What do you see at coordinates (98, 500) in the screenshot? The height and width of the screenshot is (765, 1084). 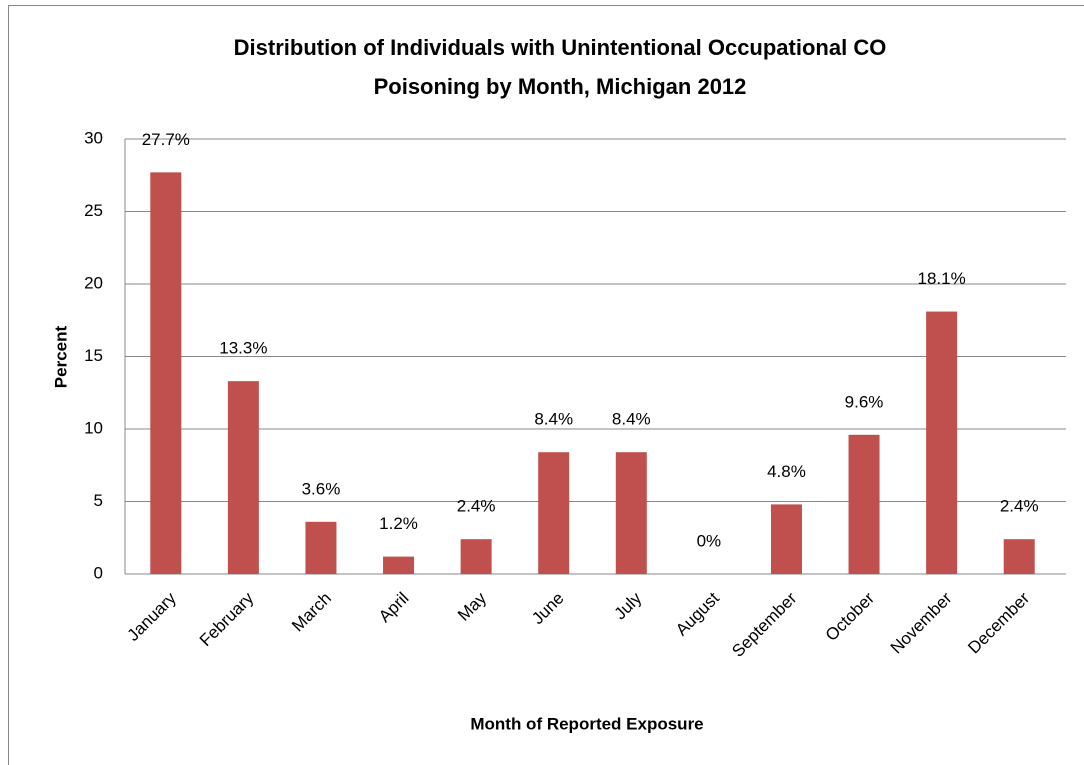 I see `y-tick-label: 5` at bounding box center [98, 500].